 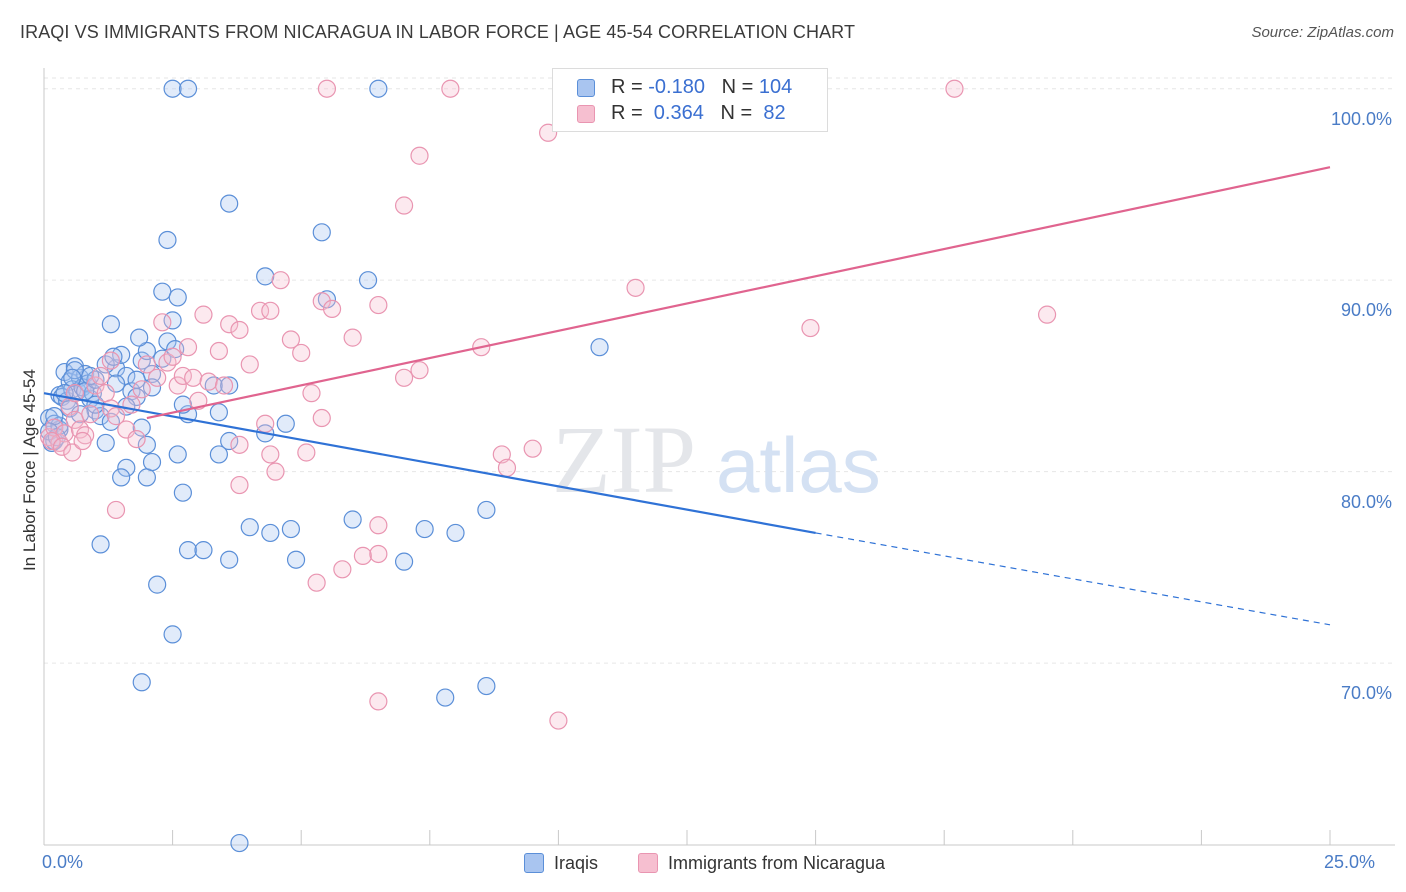 I want to click on n-value-iraqis: 104, so click(x=775, y=87).